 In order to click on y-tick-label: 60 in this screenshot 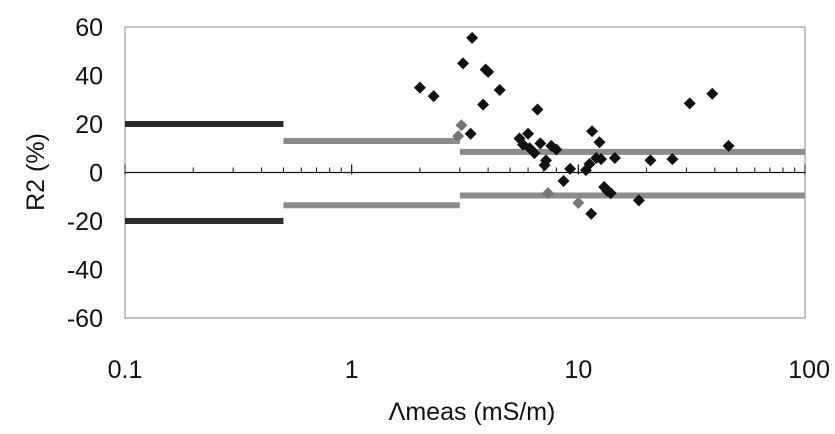, I will do `click(89, 28)`.